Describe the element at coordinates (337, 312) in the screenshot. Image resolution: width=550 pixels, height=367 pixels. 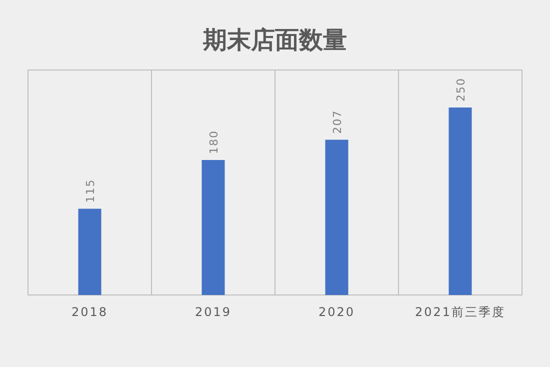
I see `x-tick-label: 2020` at that location.